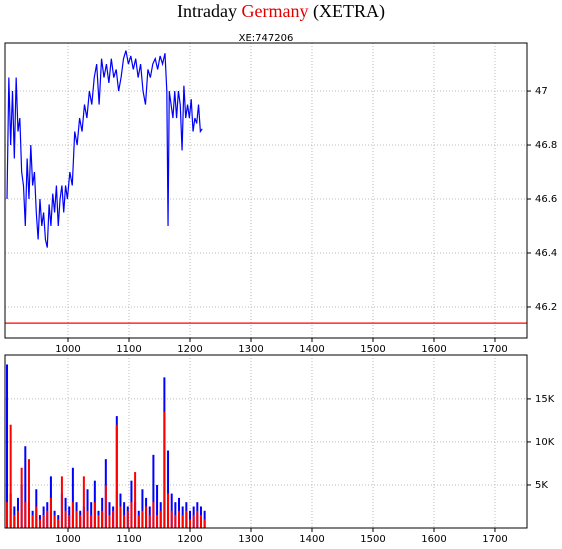 This screenshot has width=562, height=549. What do you see at coordinates (104, 149) in the screenshot?
I see `price-line` at bounding box center [104, 149].